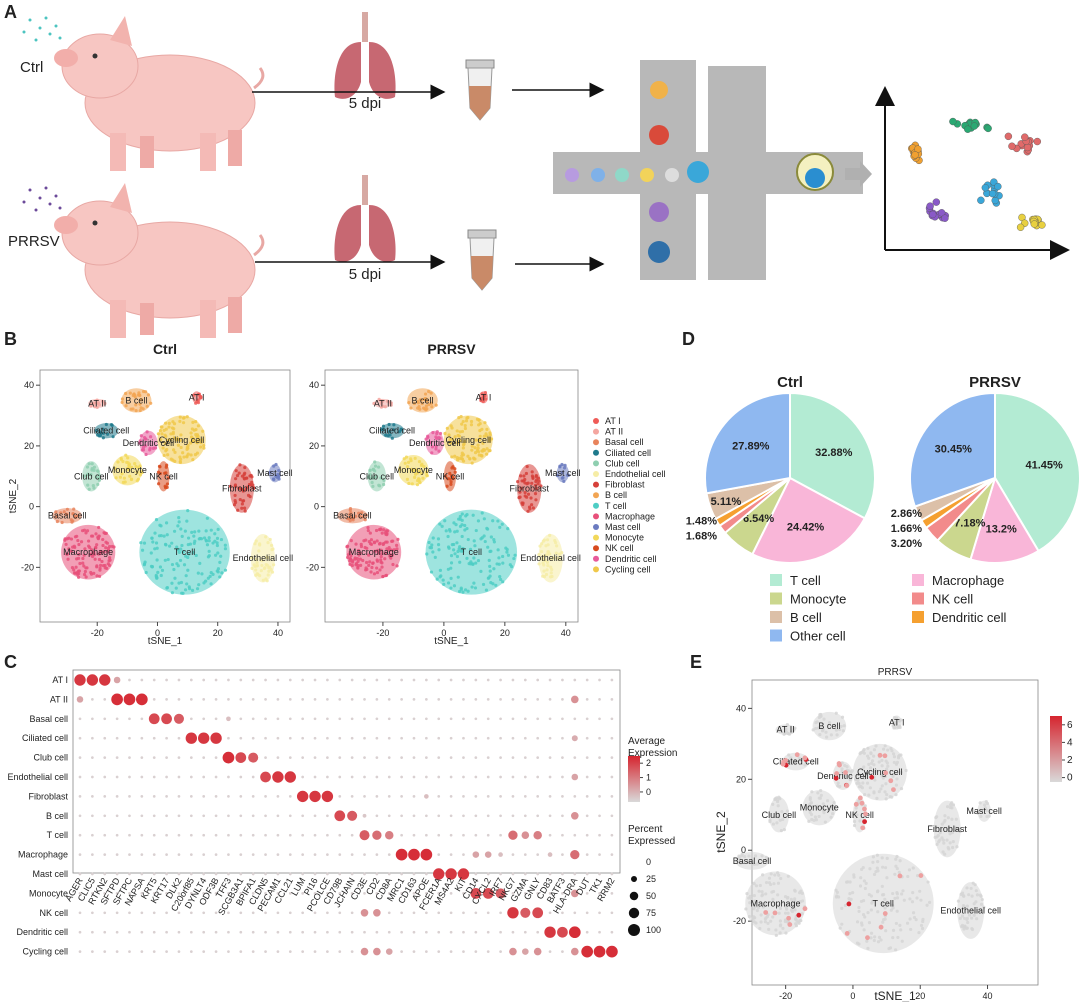 The width and height of the screenshot is (1080, 1002). What do you see at coordinates (806, 617) in the screenshot?
I see `legend-label: B cell` at bounding box center [806, 617].